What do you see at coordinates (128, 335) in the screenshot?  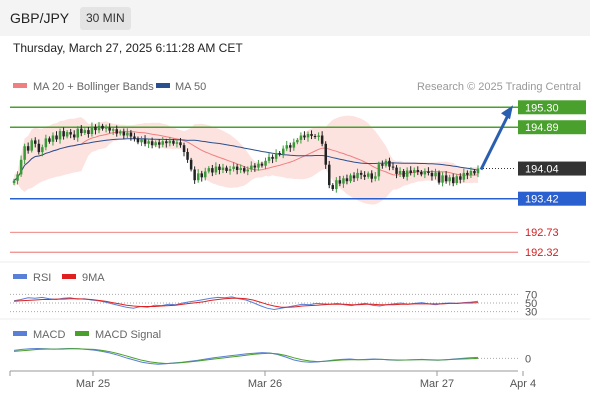 I see `signal-legend-label: MACD Signal` at bounding box center [128, 335].